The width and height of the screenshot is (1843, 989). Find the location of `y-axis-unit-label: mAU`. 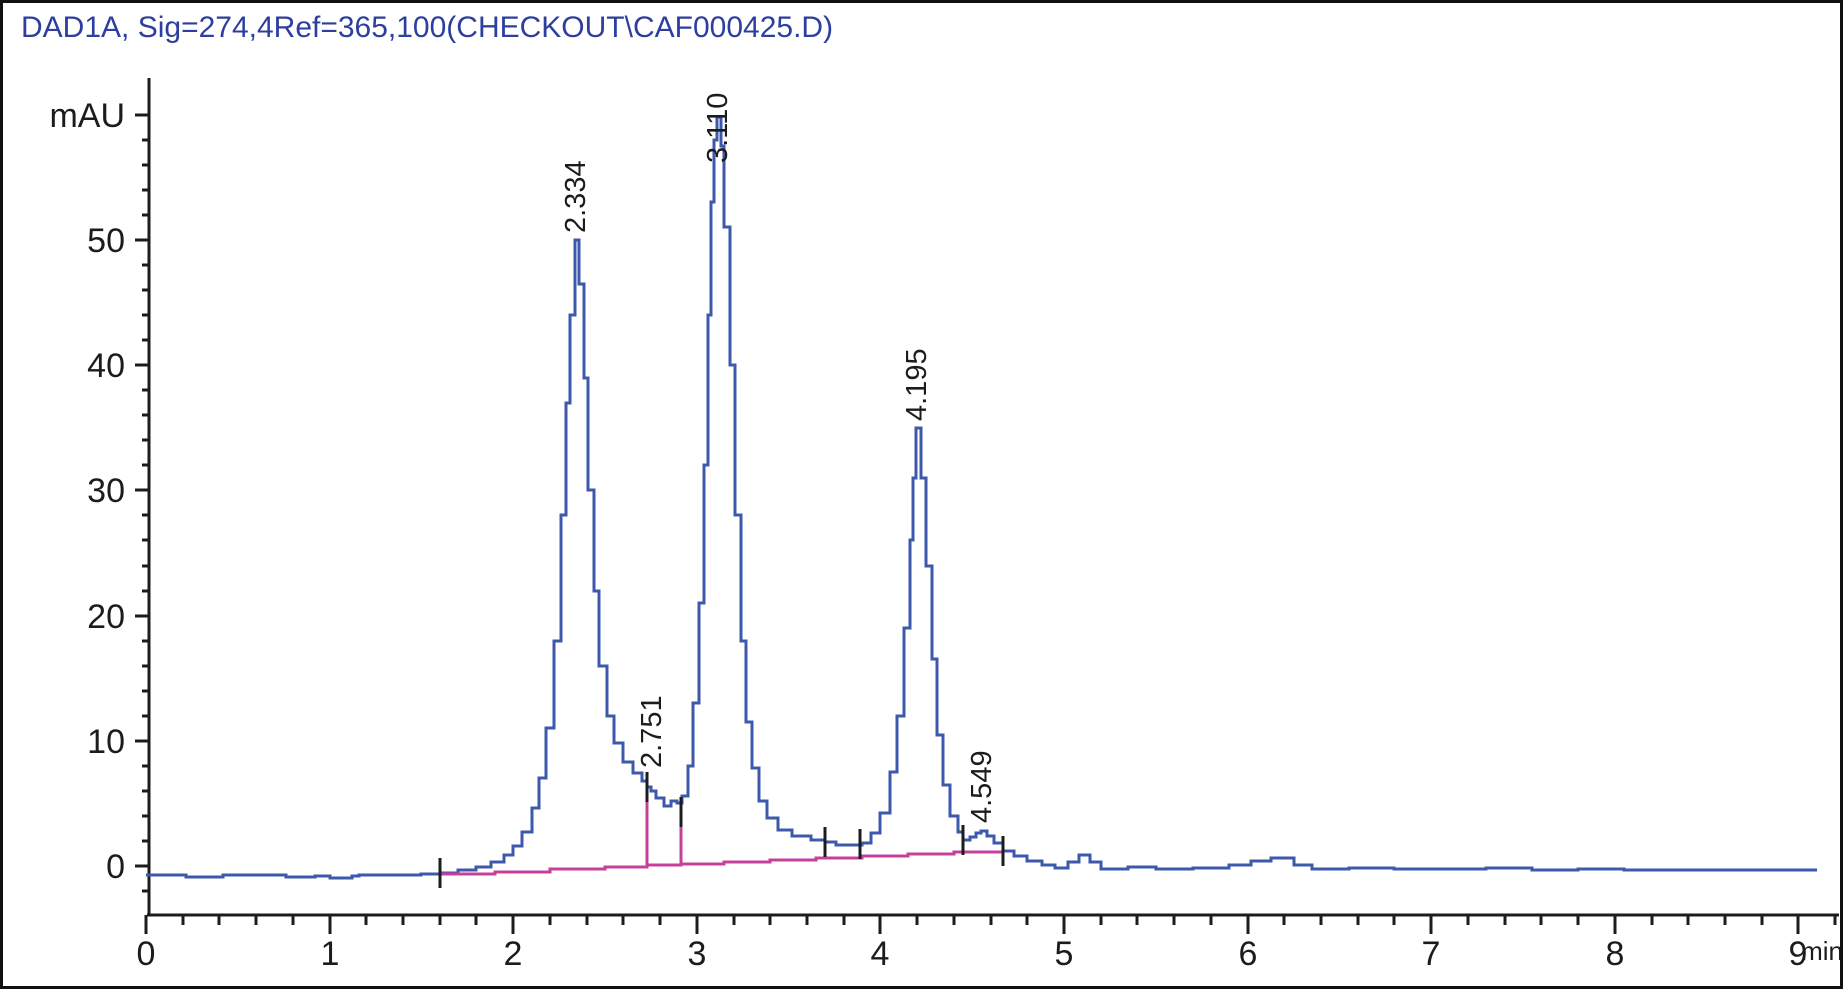

y-axis-unit-label: mAU is located at coordinates (87, 116).